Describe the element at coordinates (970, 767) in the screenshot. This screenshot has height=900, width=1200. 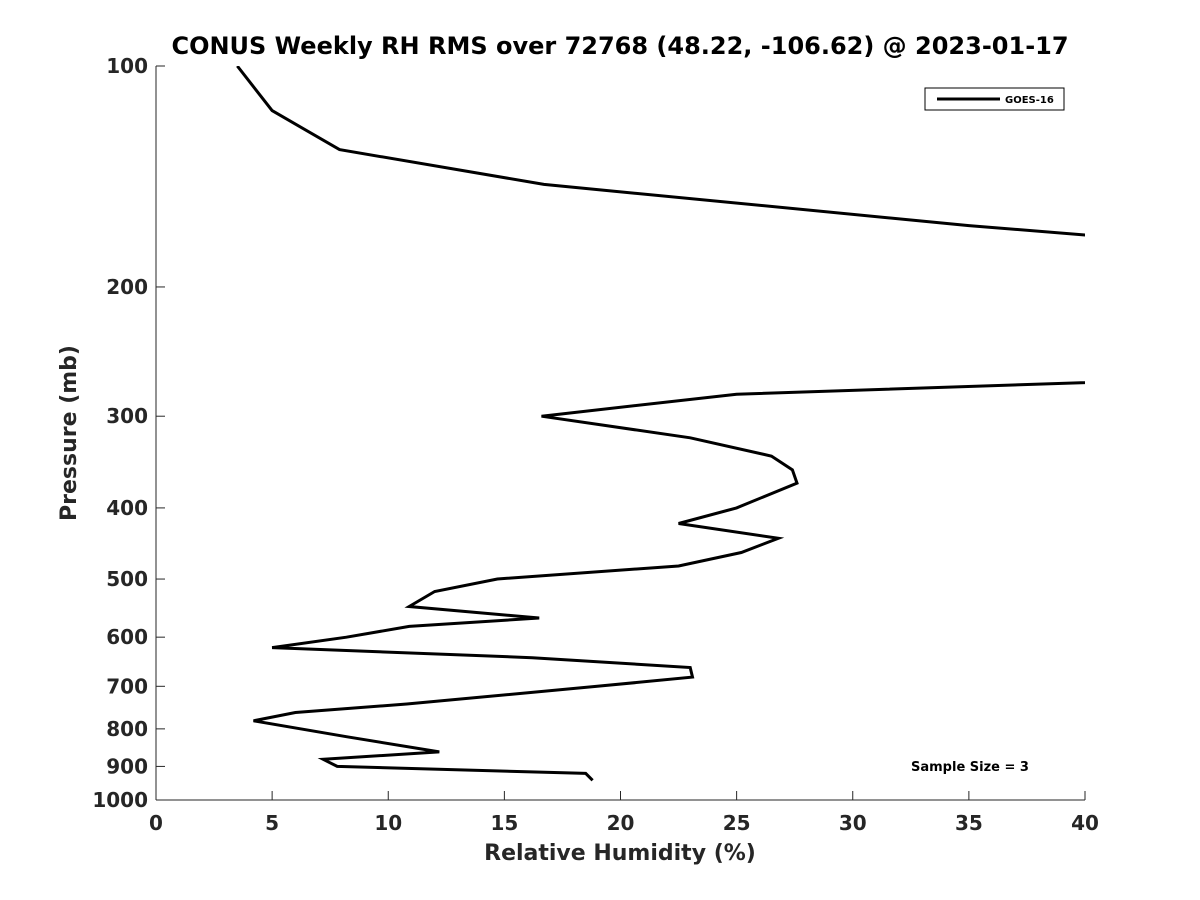
I see `sample-size-annotation: Sample Size = 3` at that location.